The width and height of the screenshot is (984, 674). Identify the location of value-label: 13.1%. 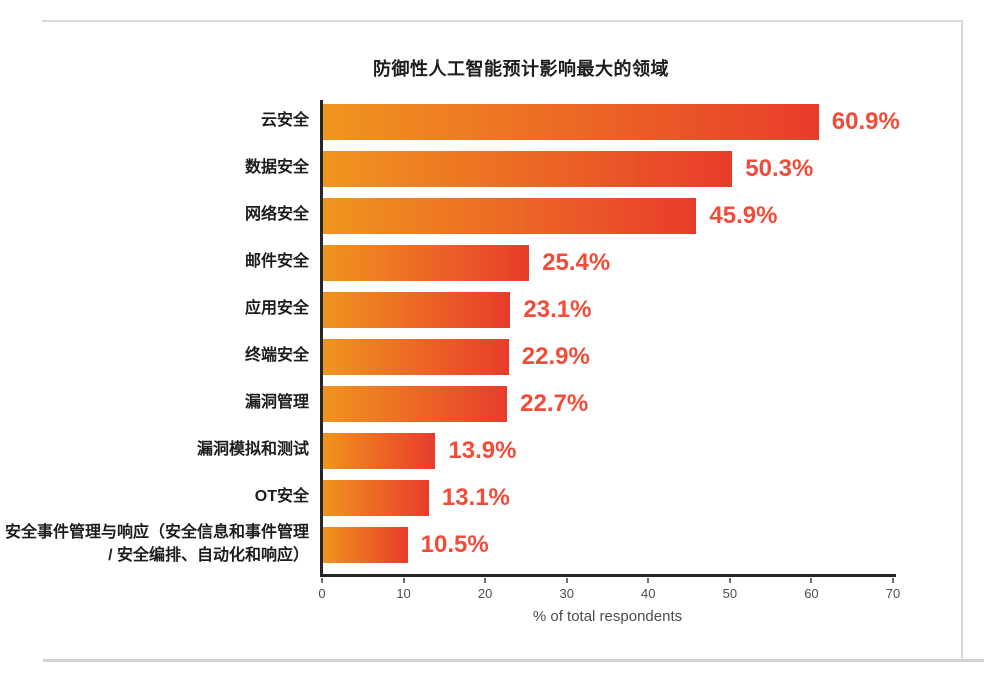
(475, 497).